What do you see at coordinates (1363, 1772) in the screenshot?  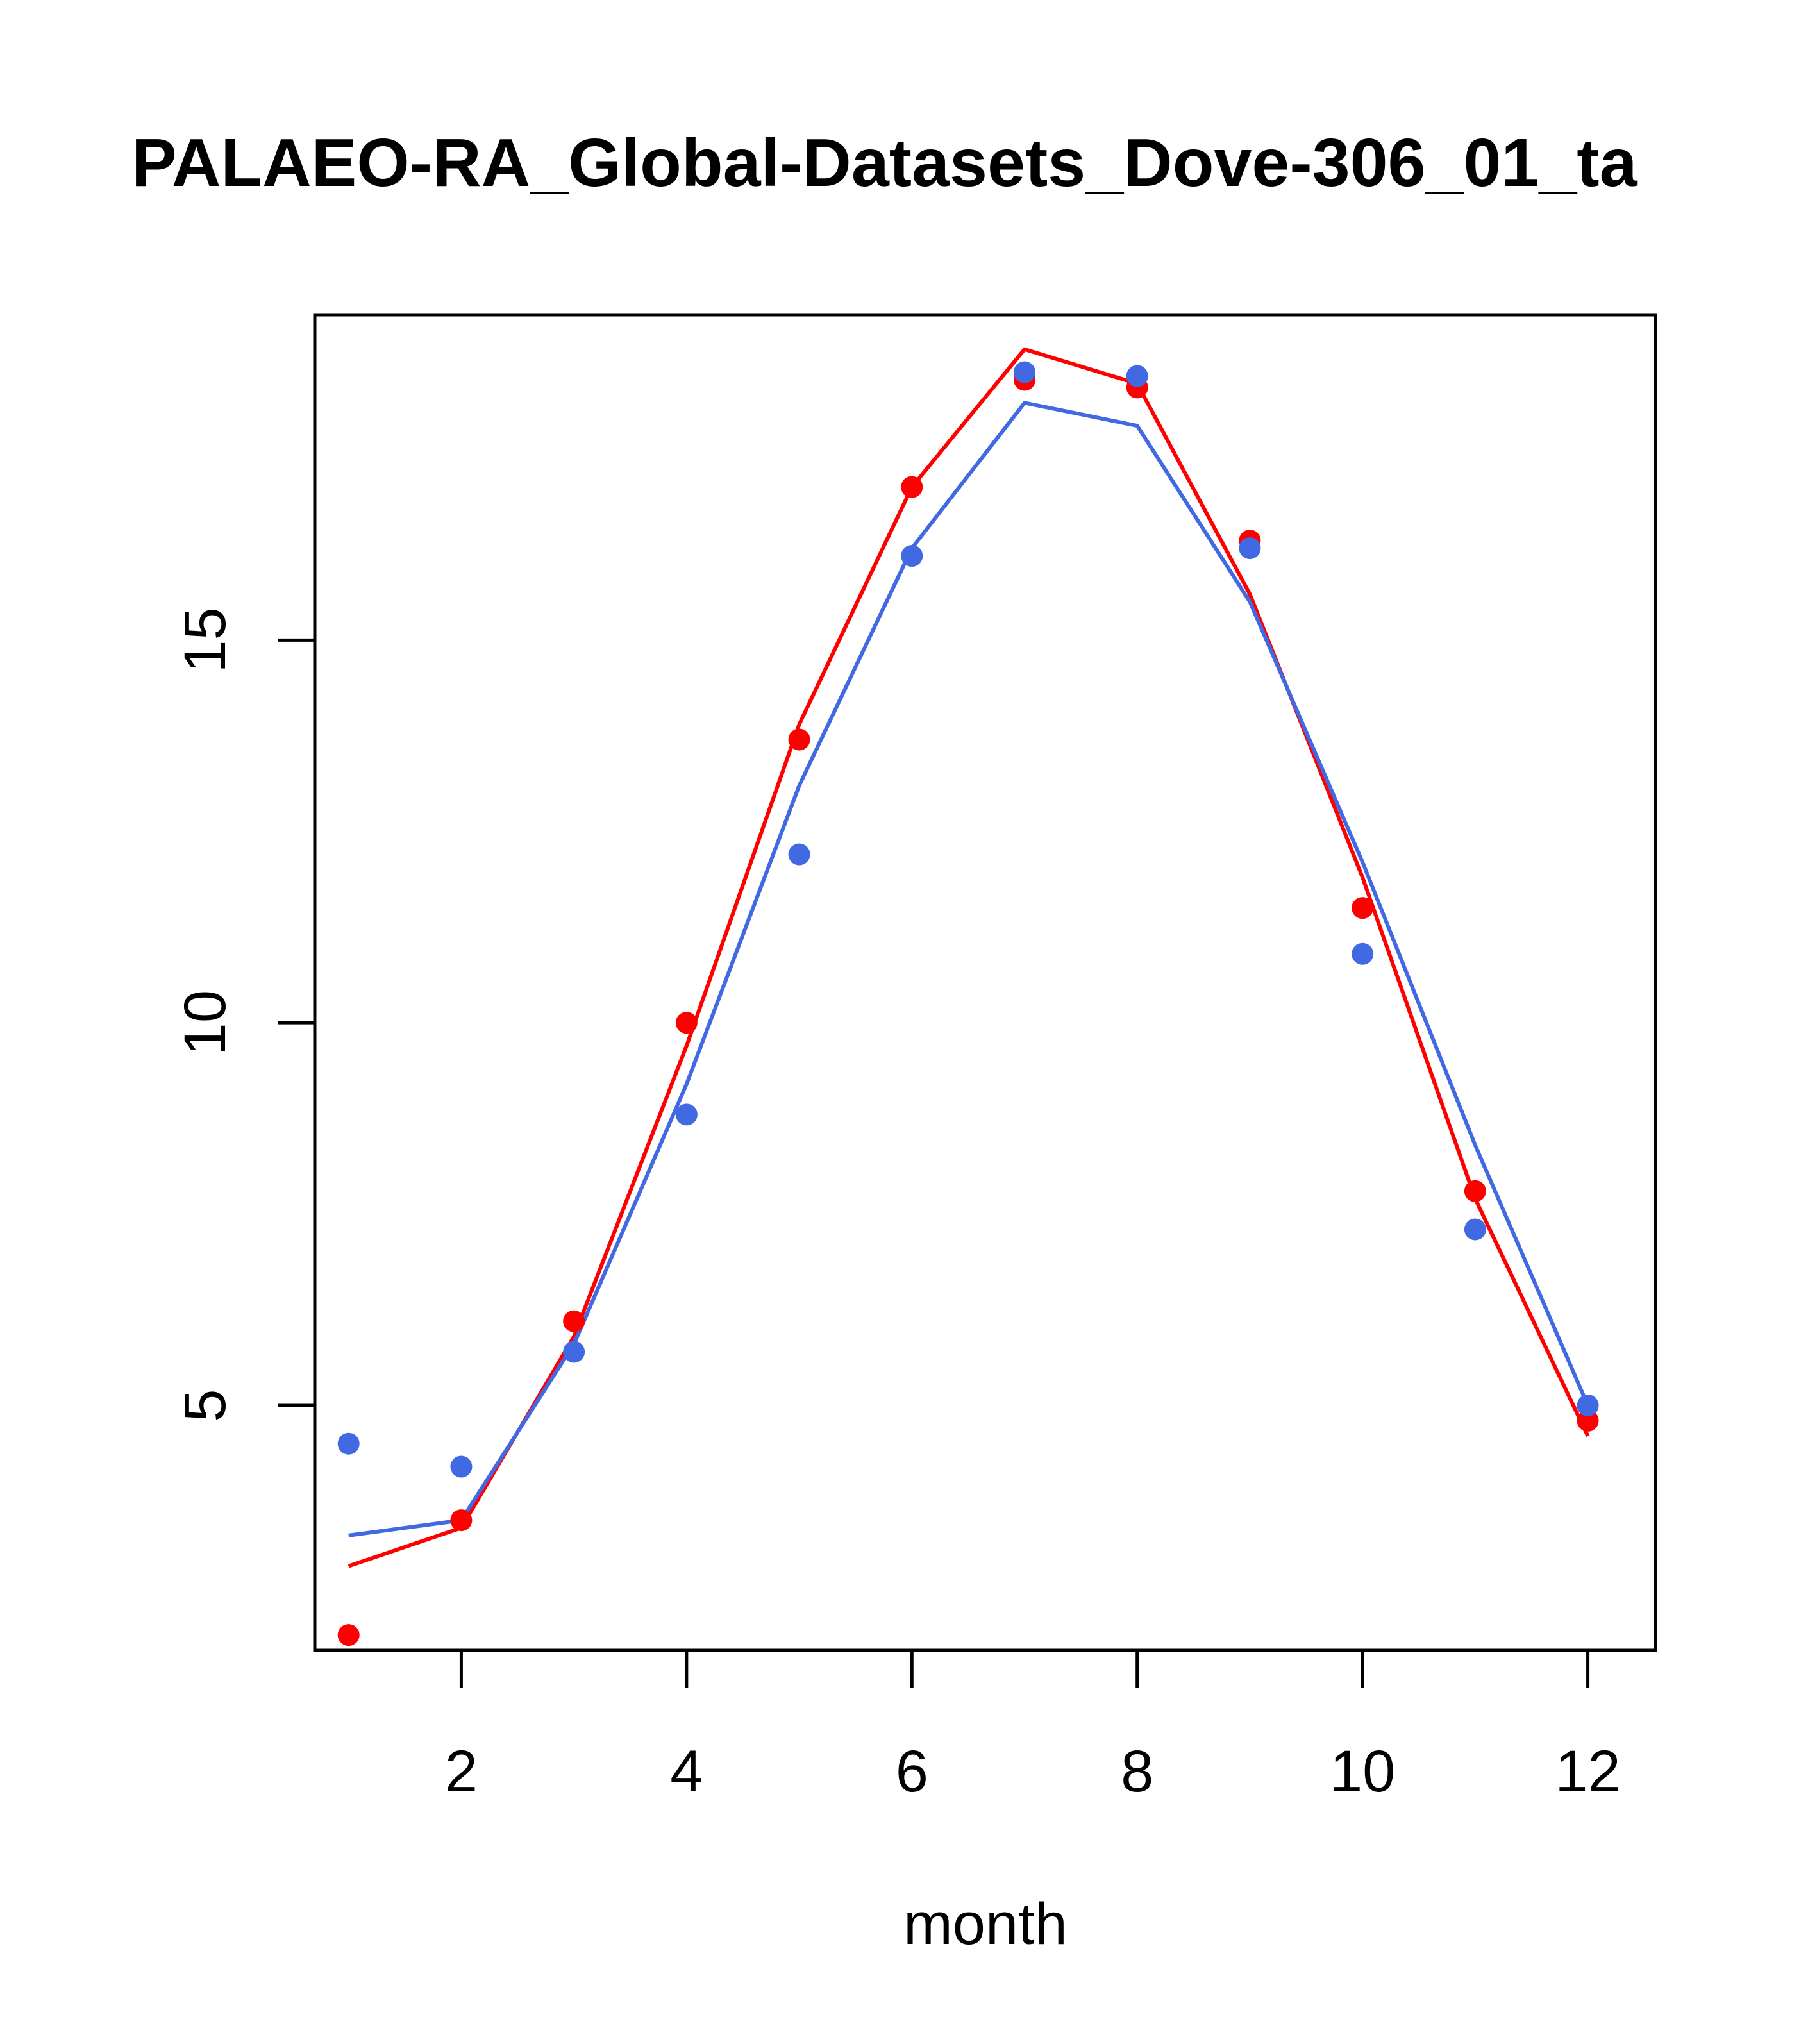 I see `x-tick-label: 10` at bounding box center [1363, 1772].